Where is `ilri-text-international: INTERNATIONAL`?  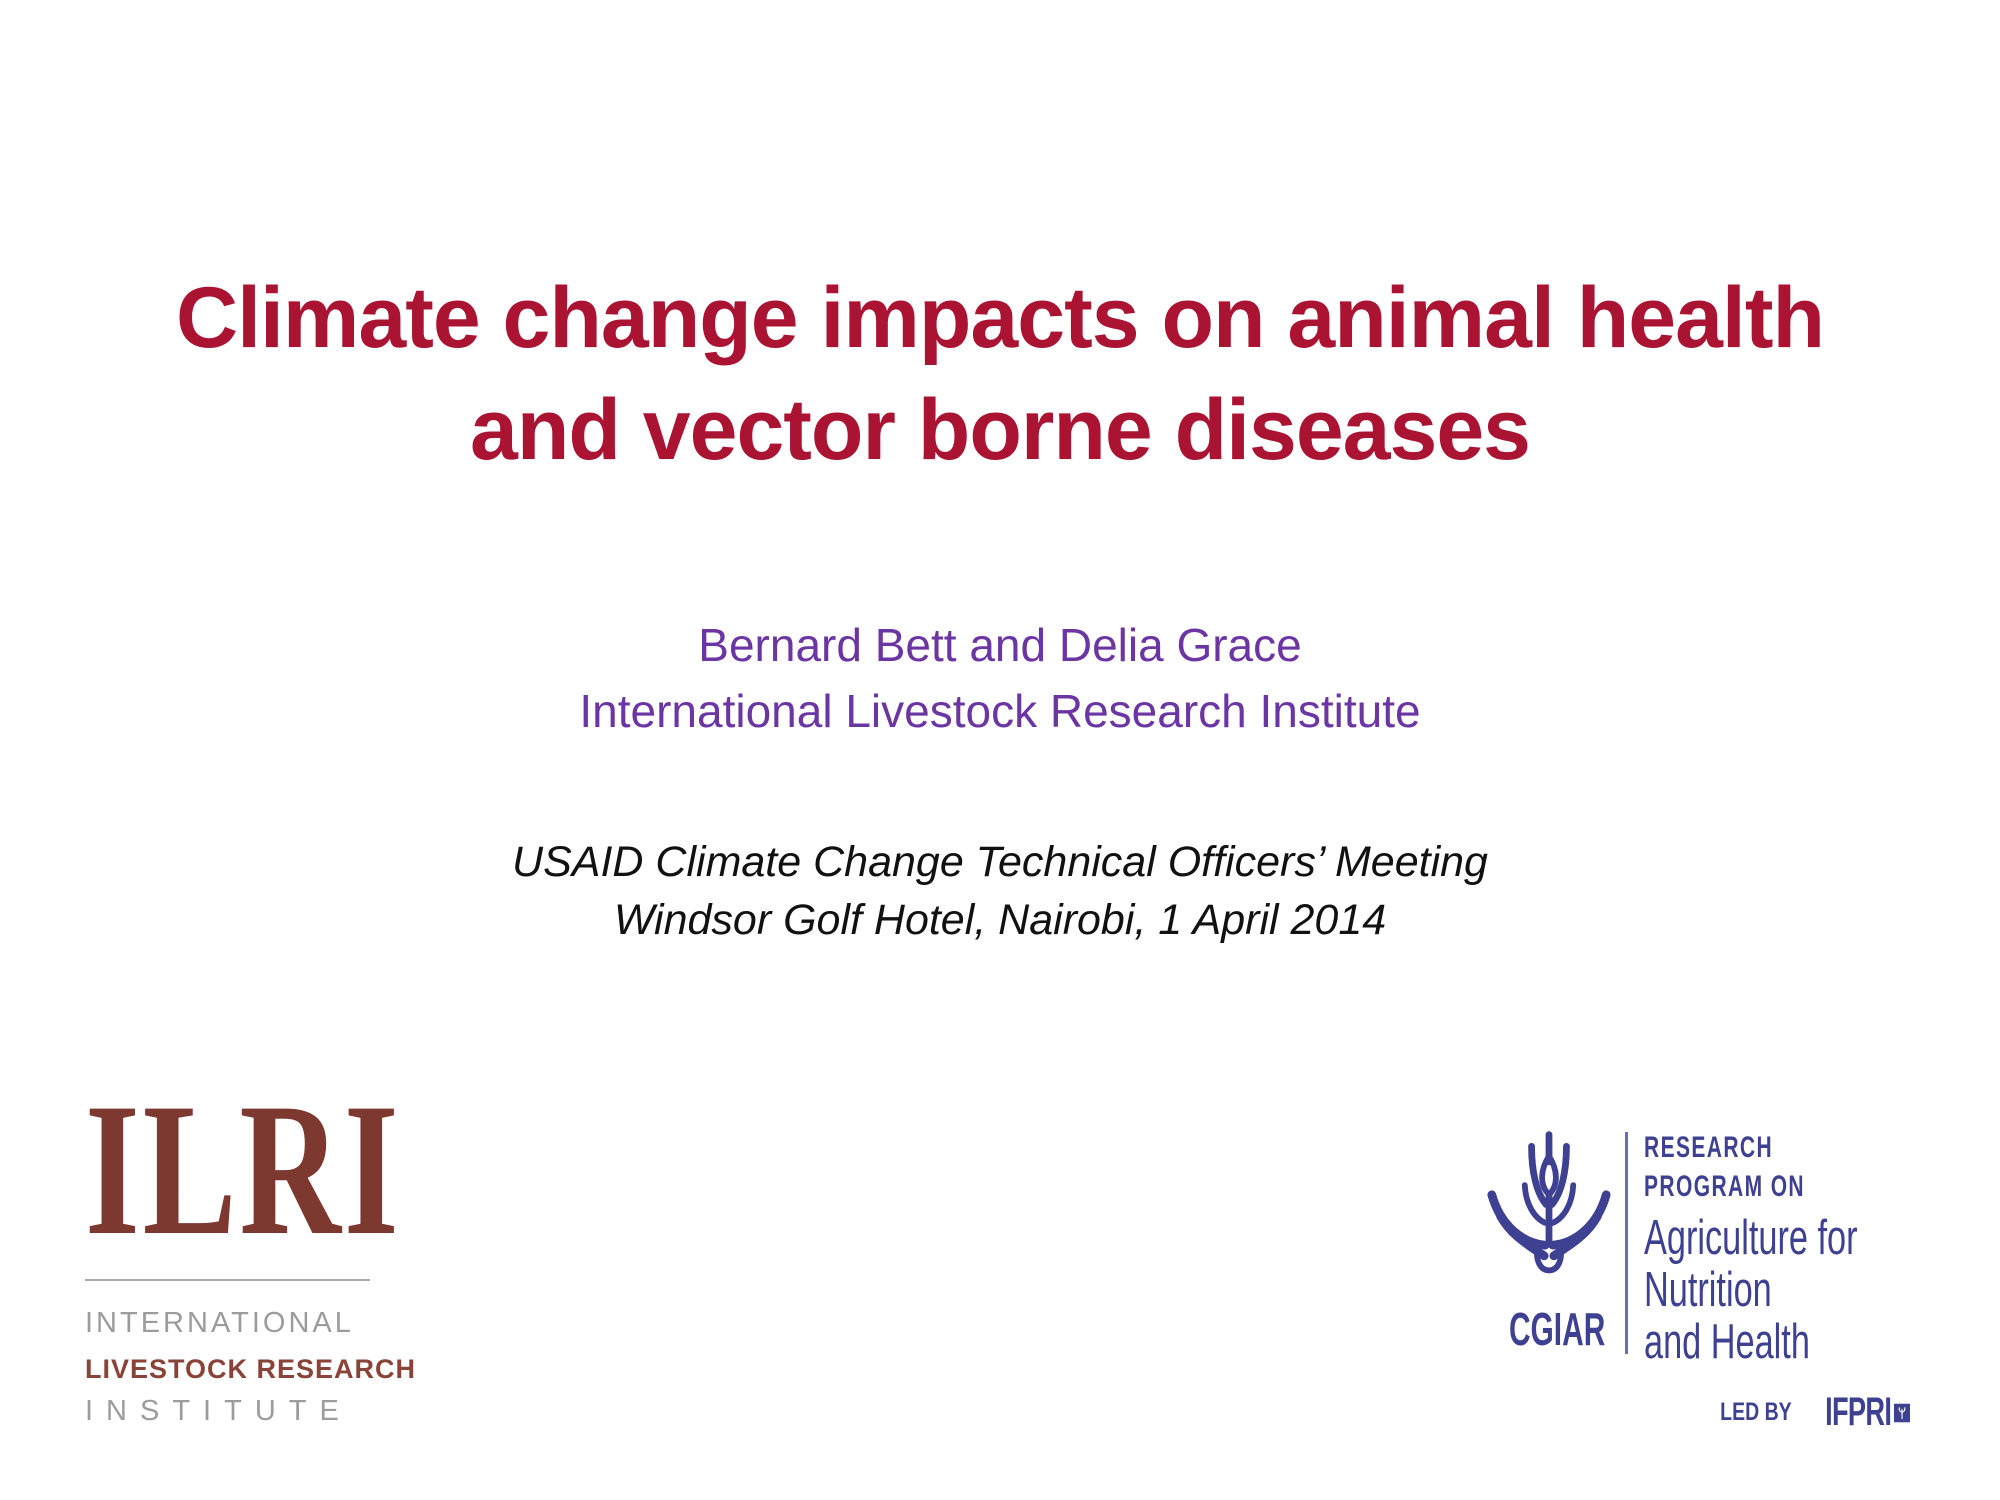 ilri-text-international: INTERNATIONAL is located at coordinates (219, 1323).